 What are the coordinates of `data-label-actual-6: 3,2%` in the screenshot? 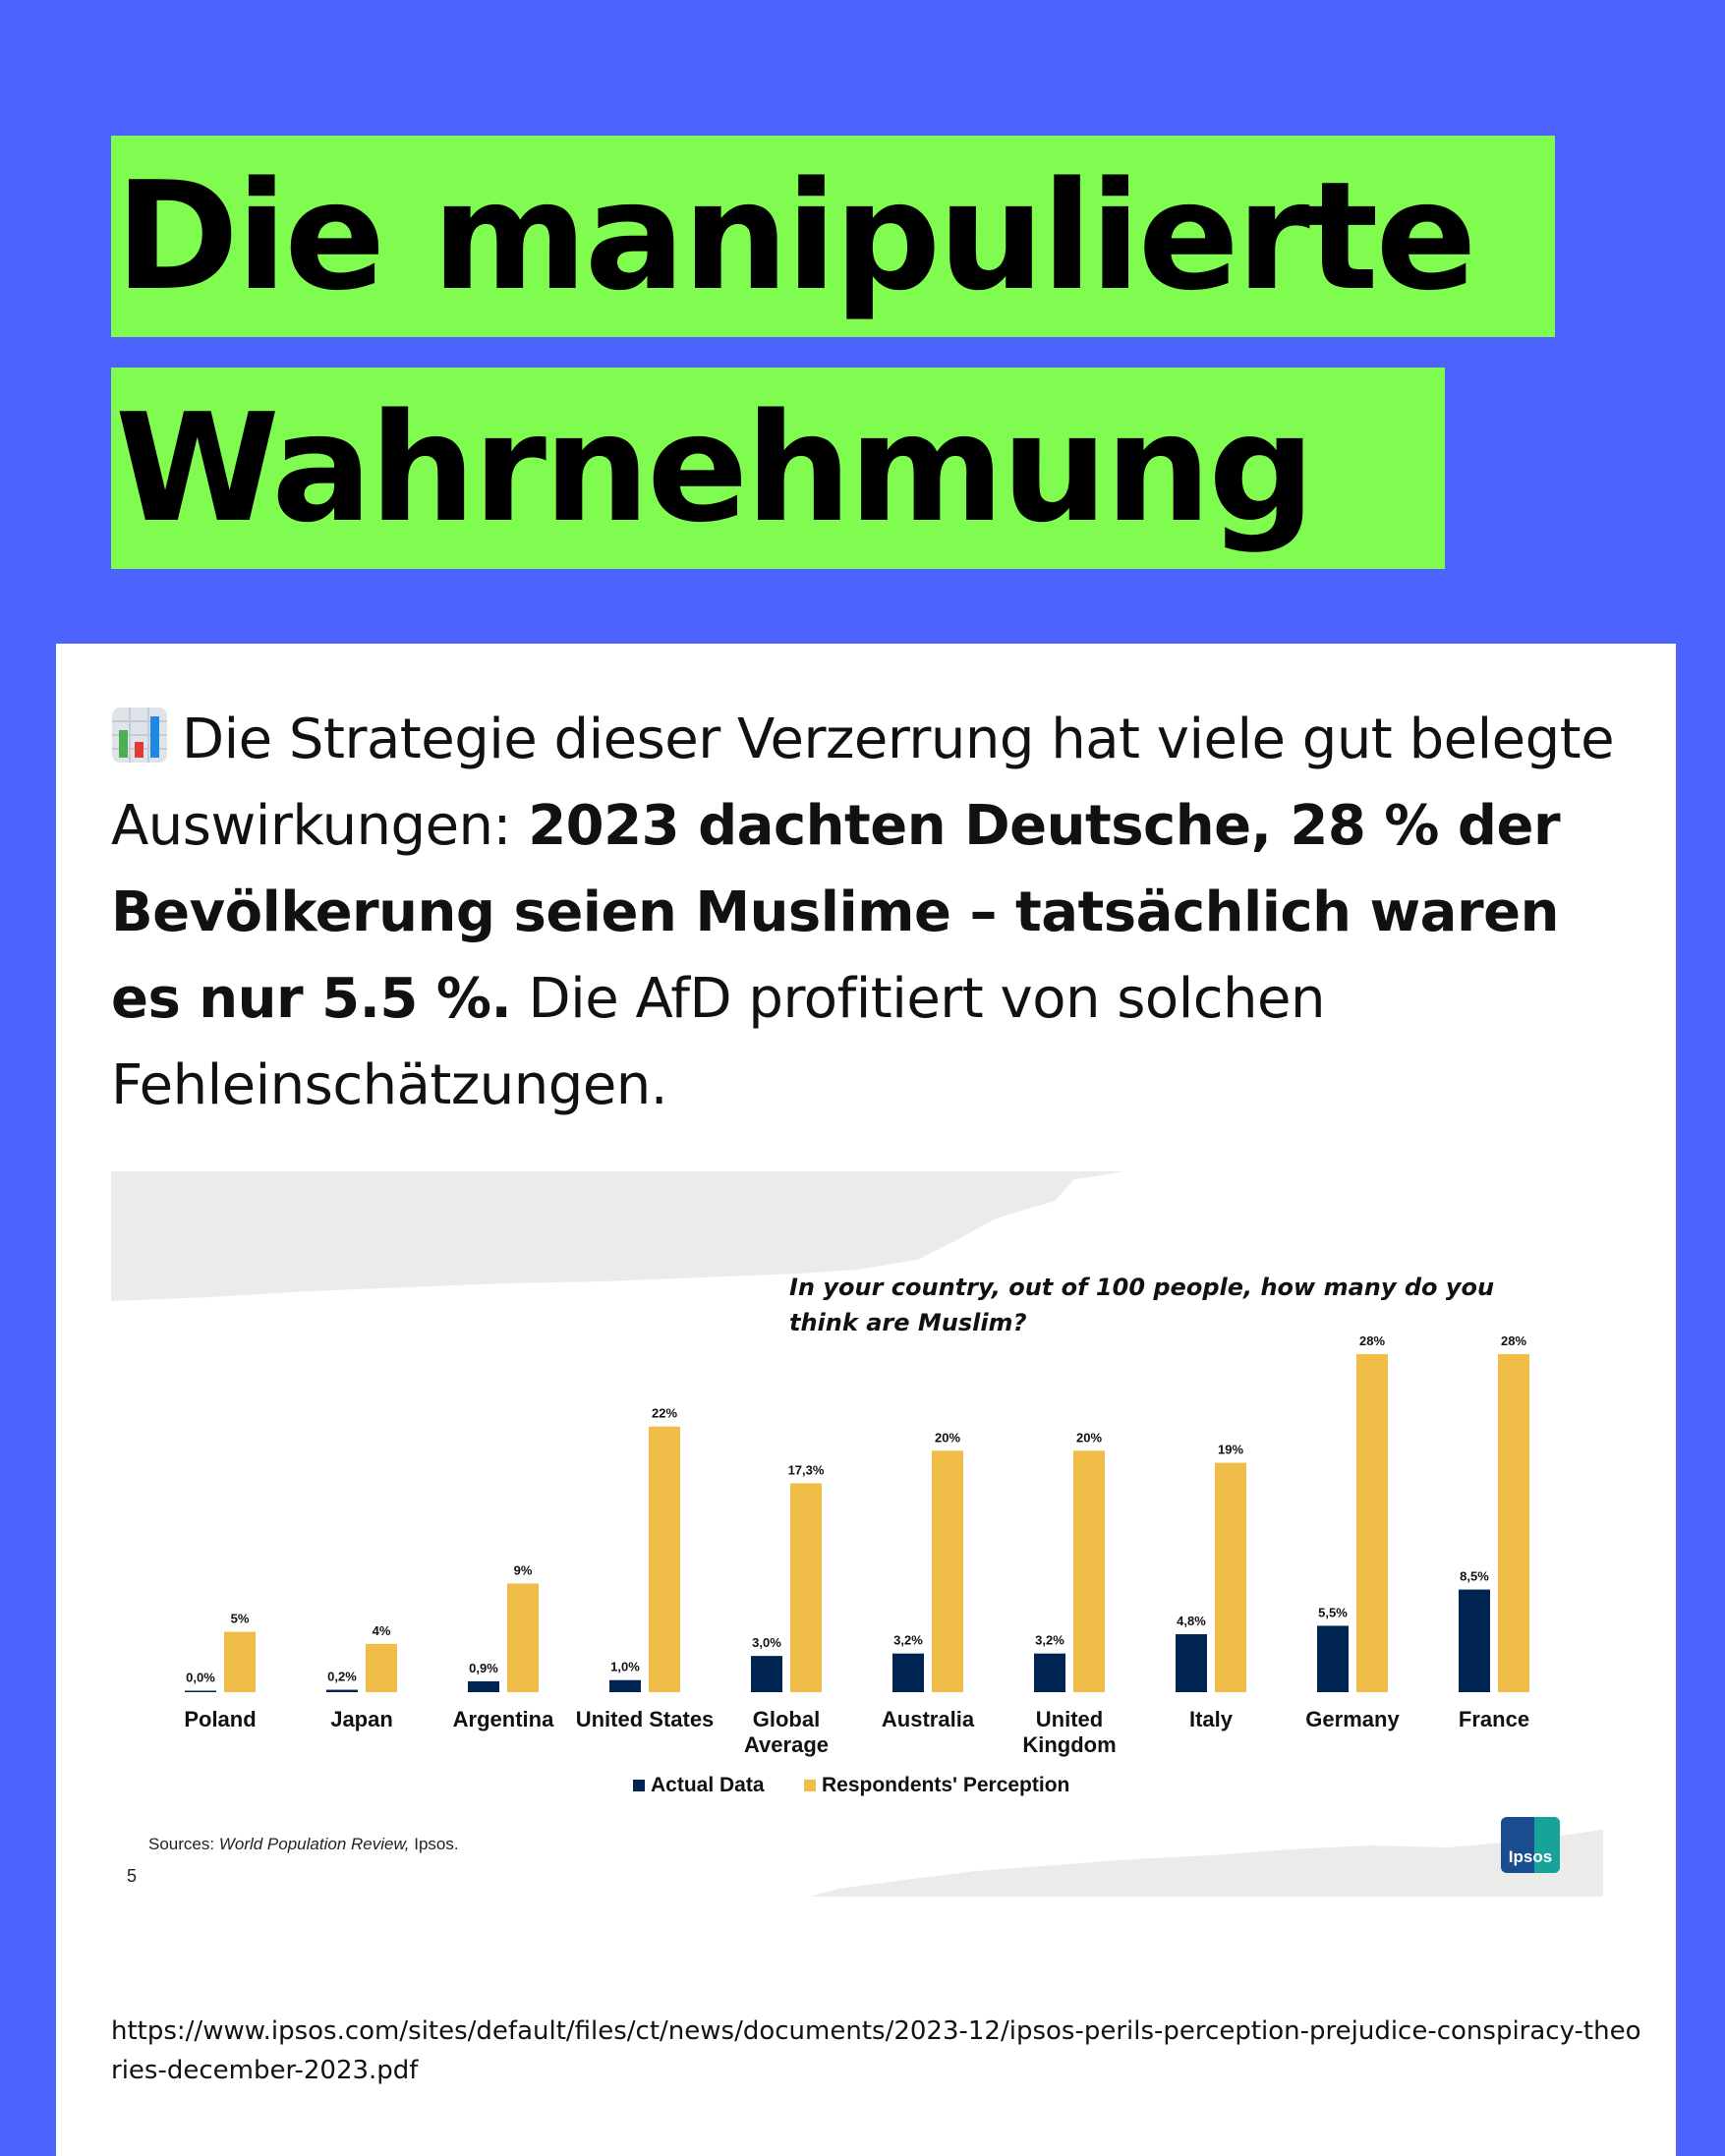 It's located at (1049, 1640).